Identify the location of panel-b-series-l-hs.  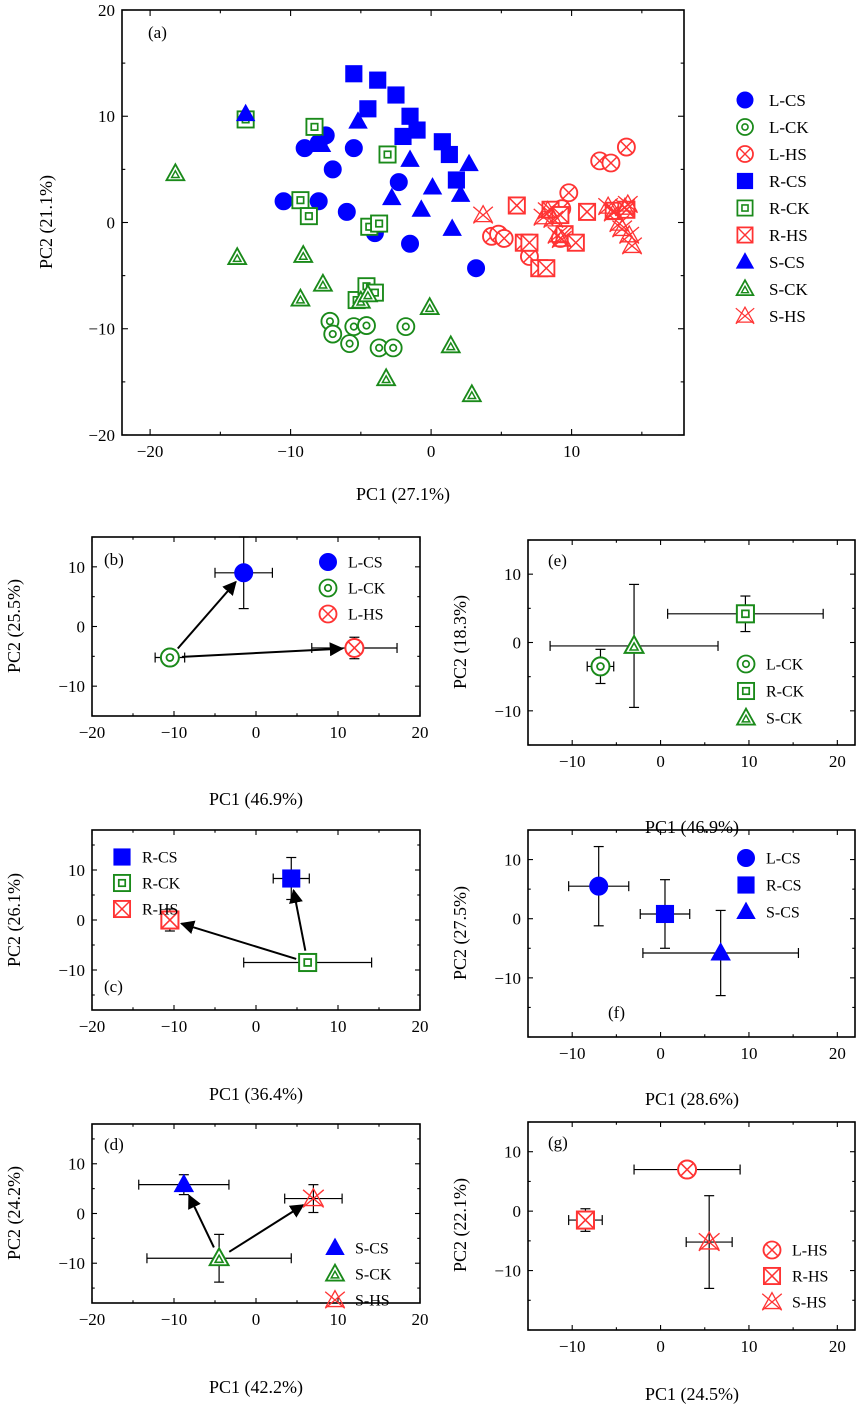
(354, 648).